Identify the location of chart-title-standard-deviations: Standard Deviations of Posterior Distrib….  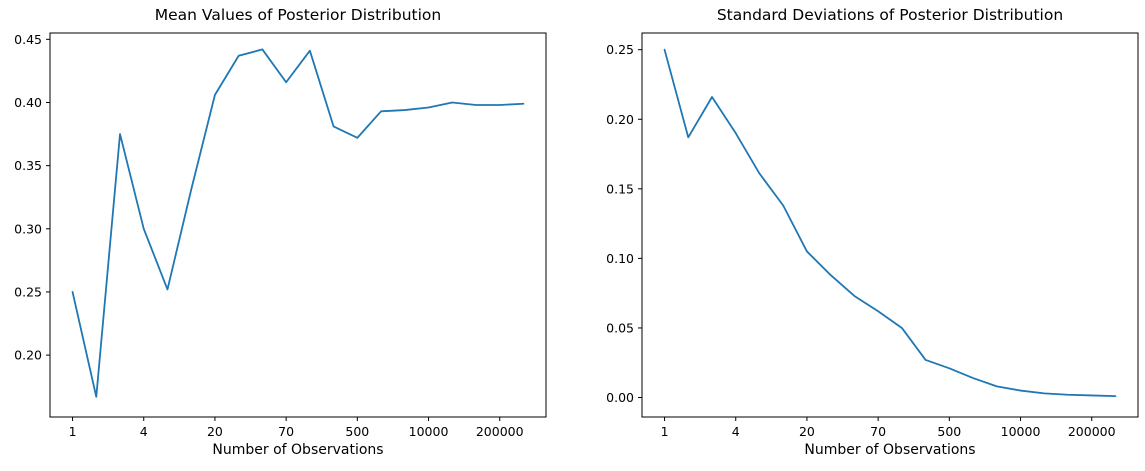
(890, 15).